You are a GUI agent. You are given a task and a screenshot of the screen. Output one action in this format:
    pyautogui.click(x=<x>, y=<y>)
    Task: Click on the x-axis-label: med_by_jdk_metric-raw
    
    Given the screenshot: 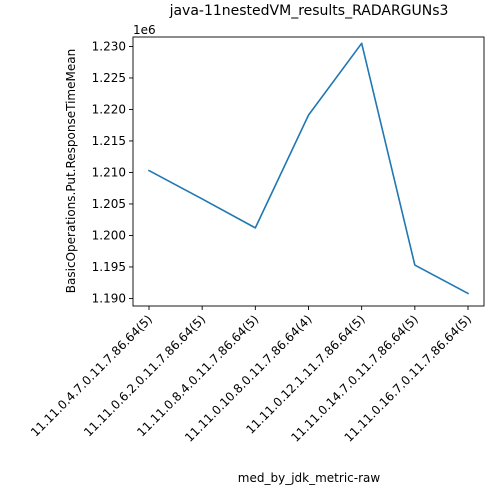 What is the action you would take?
    pyautogui.click(x=309, y=478)
    